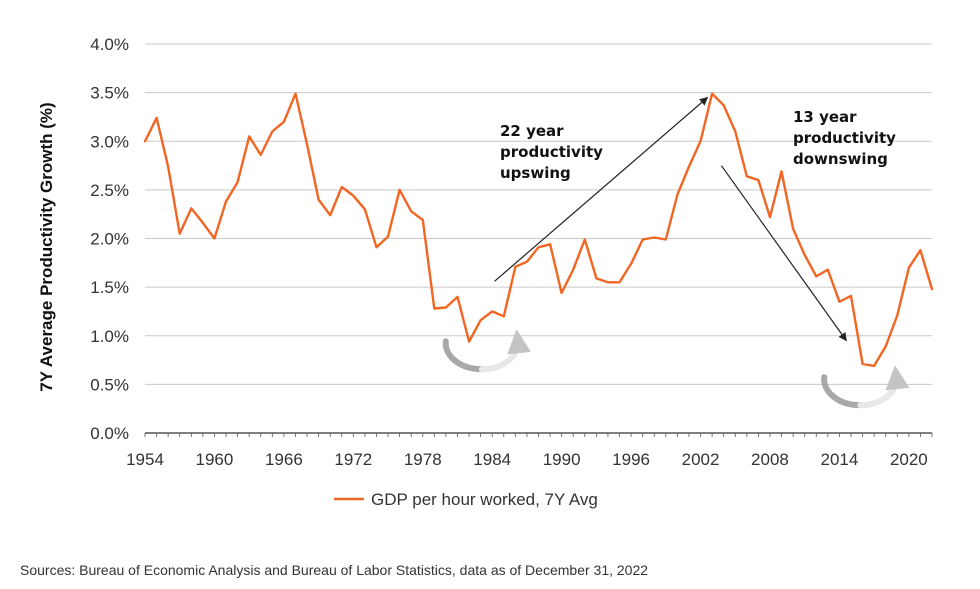 The height and width of the screenshot is (589, 980). What do you see at coordinates (215, 459) in the screenshot?
I see `x-tick-label: 1960` at bounding box center [215, 459].